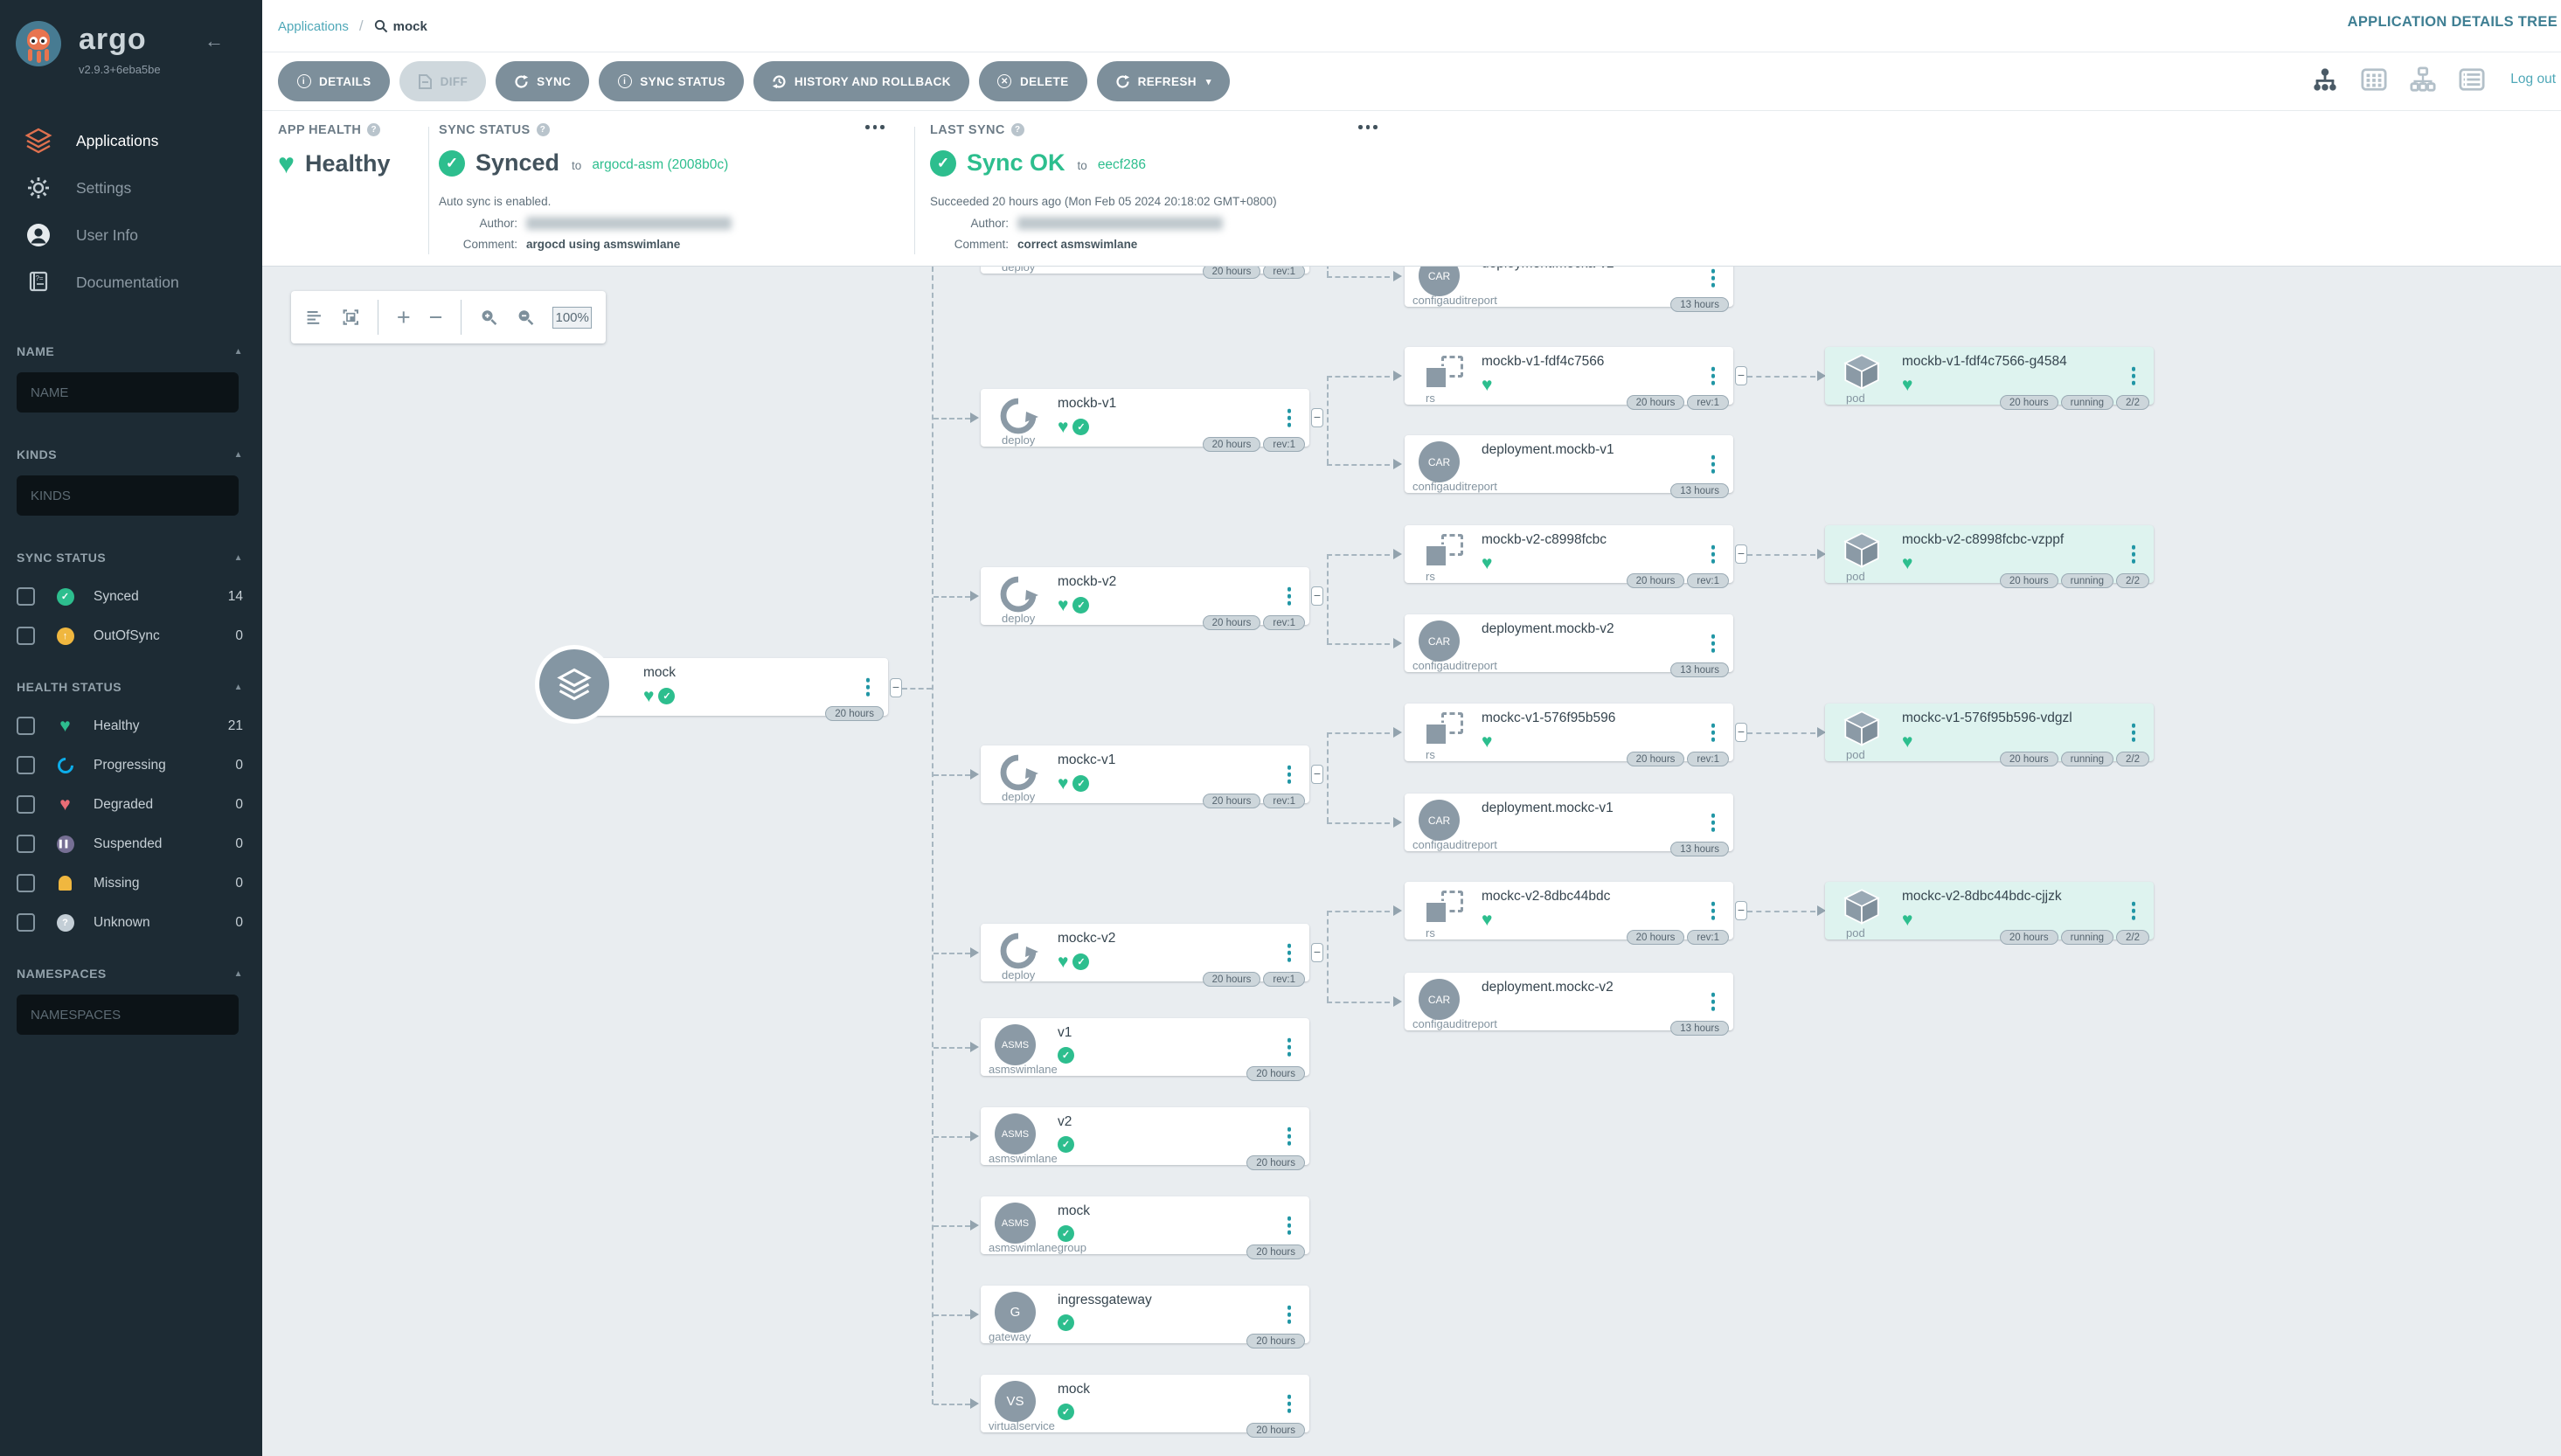  What do you see at coordinates (727, 689) in the screenshot?
I see `graph-node-application-mock: mock ♥ ✓ 20 hours` at bounding box center [727, 689].